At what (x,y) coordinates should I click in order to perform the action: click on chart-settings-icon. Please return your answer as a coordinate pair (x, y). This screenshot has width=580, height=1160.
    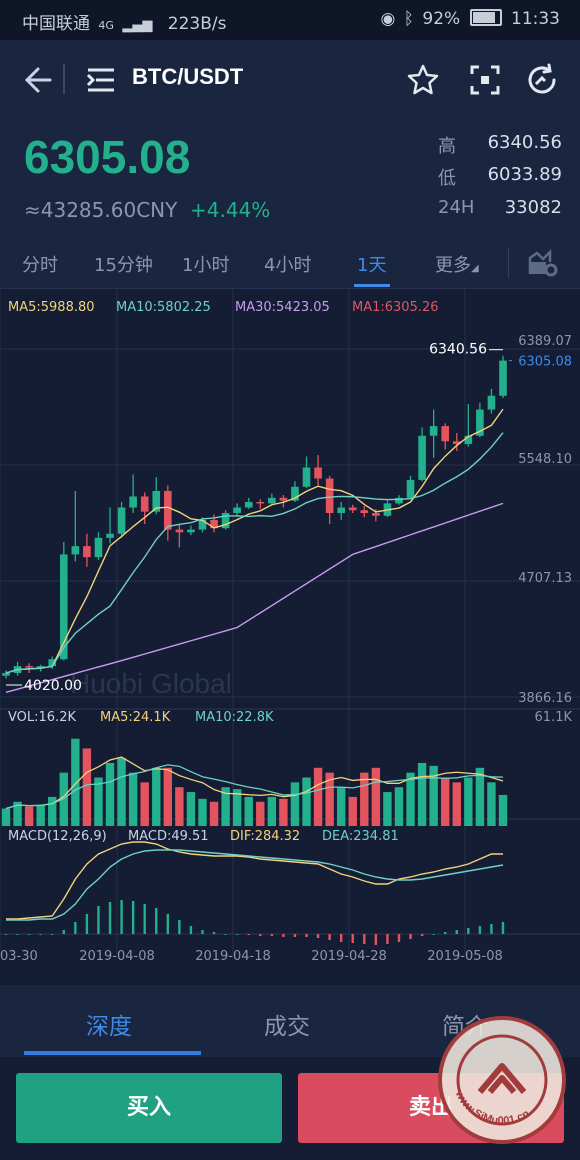
    Looking at the image, I should click on (543, 263).